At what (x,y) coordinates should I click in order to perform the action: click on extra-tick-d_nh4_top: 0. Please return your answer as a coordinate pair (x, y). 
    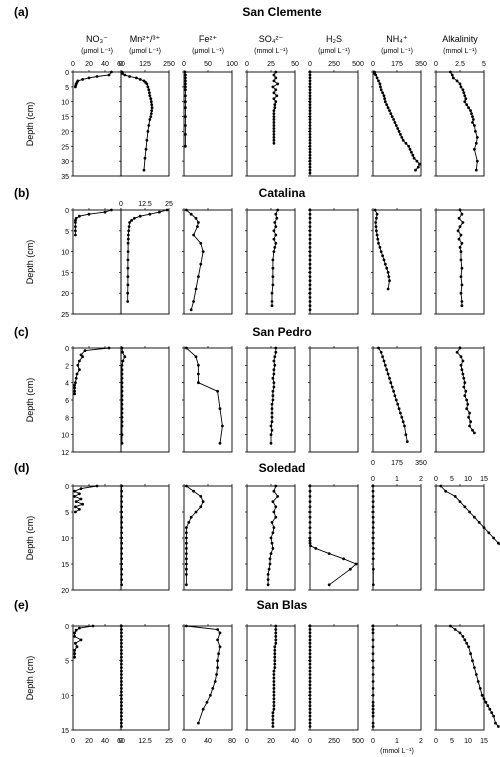
    Looking at the image, I should click on (373, 479).